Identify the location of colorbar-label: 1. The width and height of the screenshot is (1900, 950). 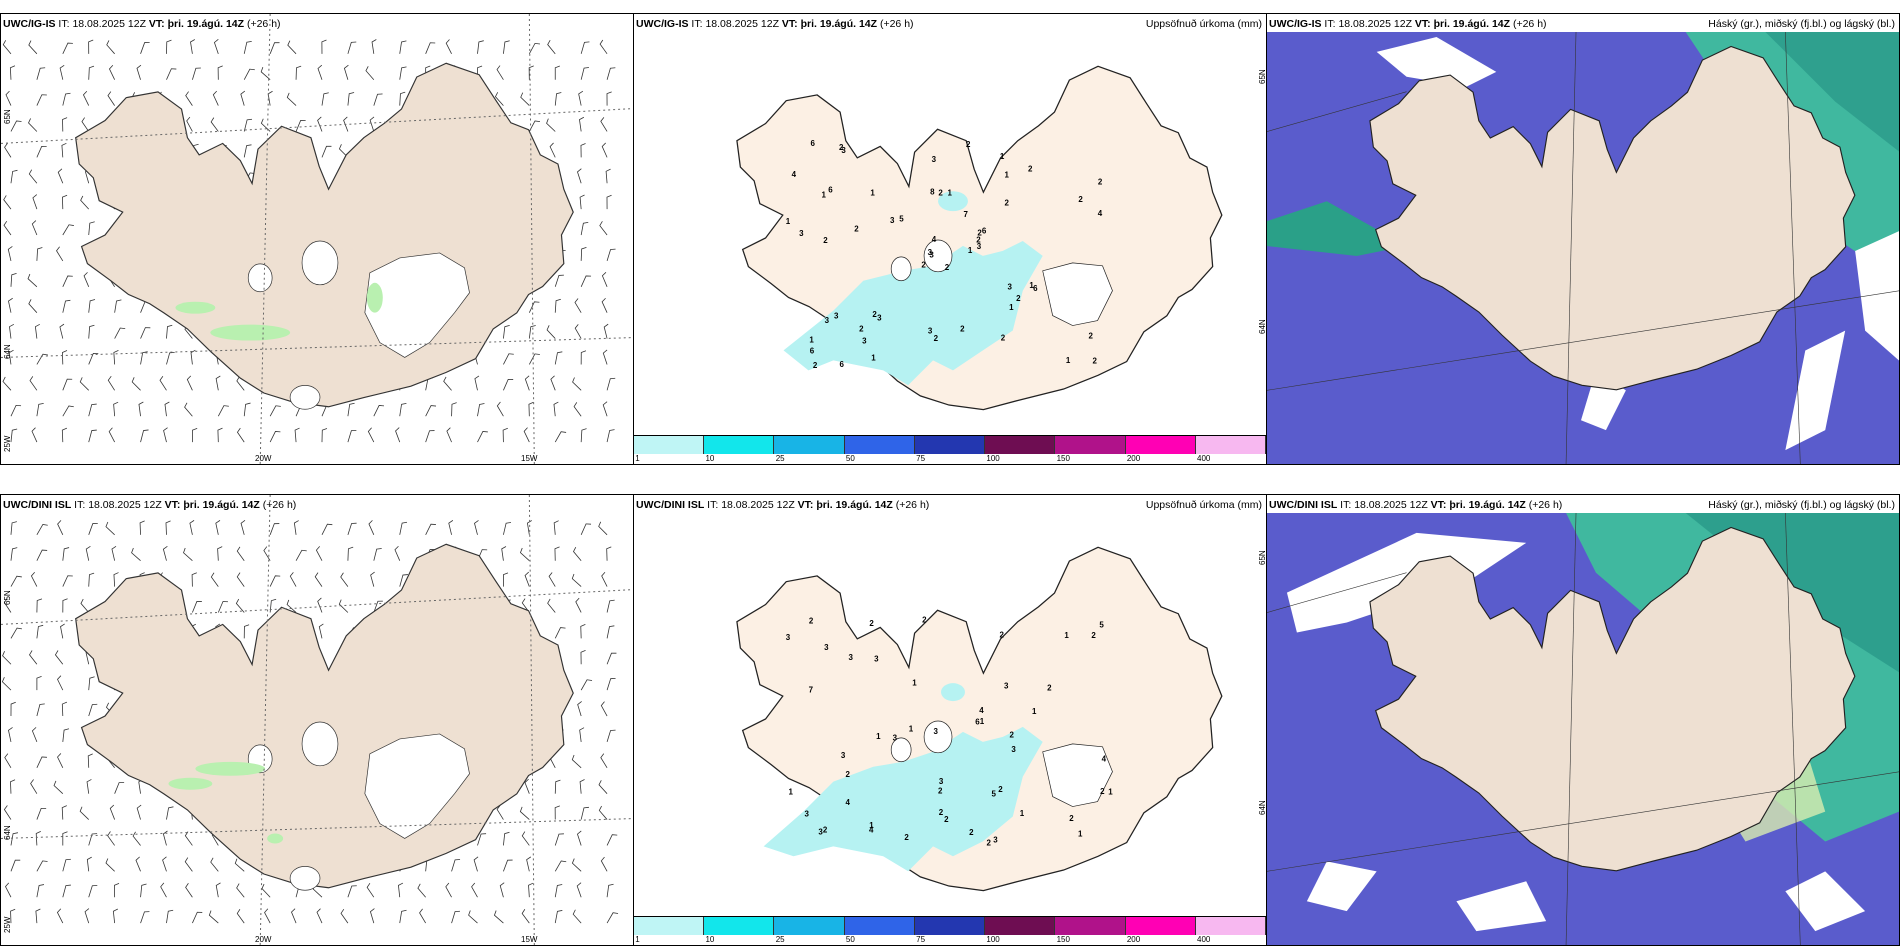
(637, 939).